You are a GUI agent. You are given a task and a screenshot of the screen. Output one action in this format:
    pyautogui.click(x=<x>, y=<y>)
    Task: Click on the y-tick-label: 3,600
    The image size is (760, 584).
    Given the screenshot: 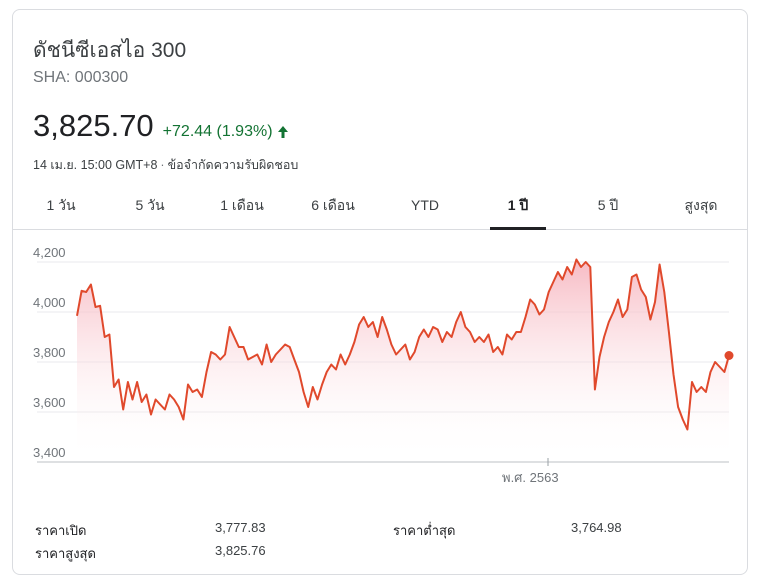 What is the action you would take?
    pyautogui.click(x=49, y=402)
    